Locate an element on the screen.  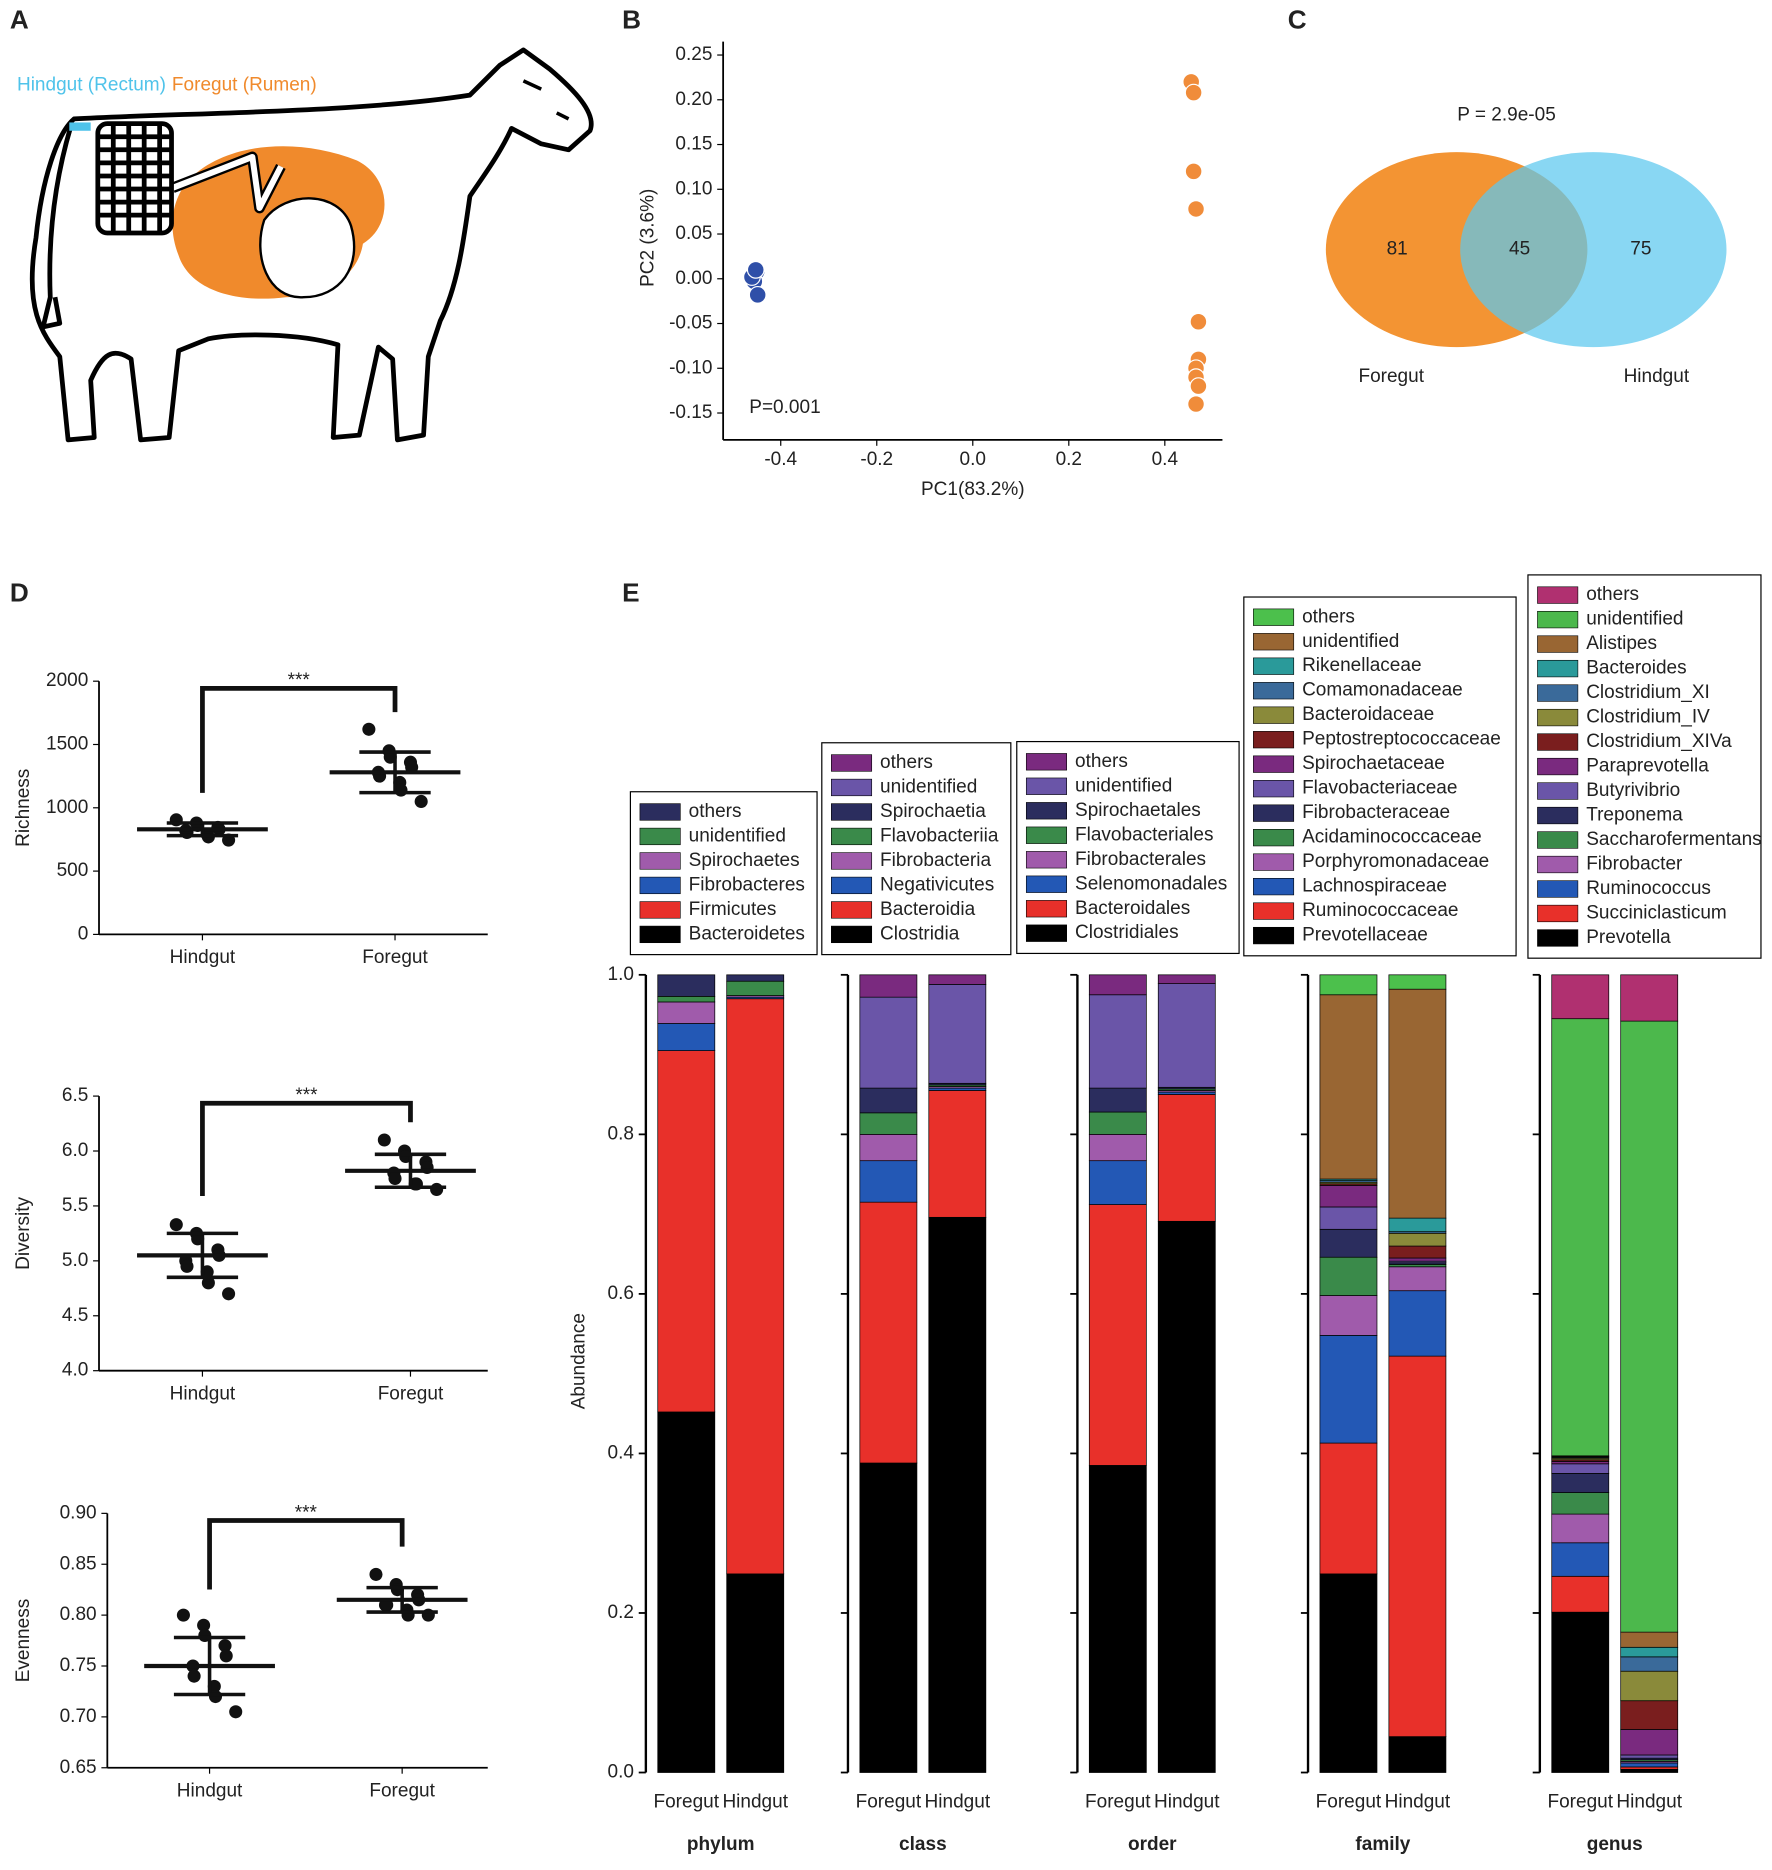
y-tick-label: 1.0 is located at coordinates (621, 974).